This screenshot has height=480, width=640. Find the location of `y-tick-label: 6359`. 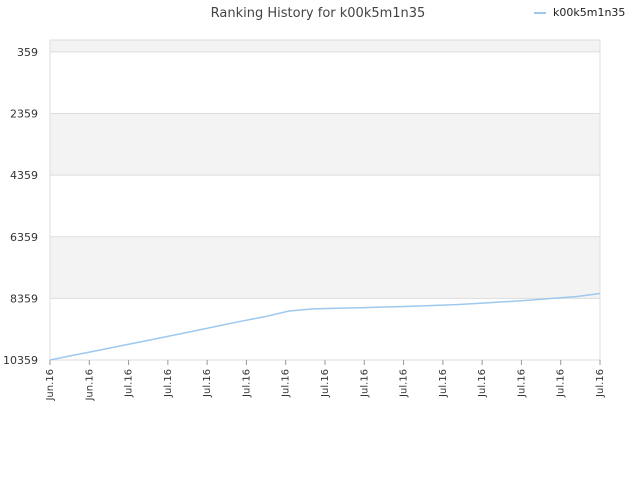

y-tick-label: 6359 is located at coordinates (24, 237).